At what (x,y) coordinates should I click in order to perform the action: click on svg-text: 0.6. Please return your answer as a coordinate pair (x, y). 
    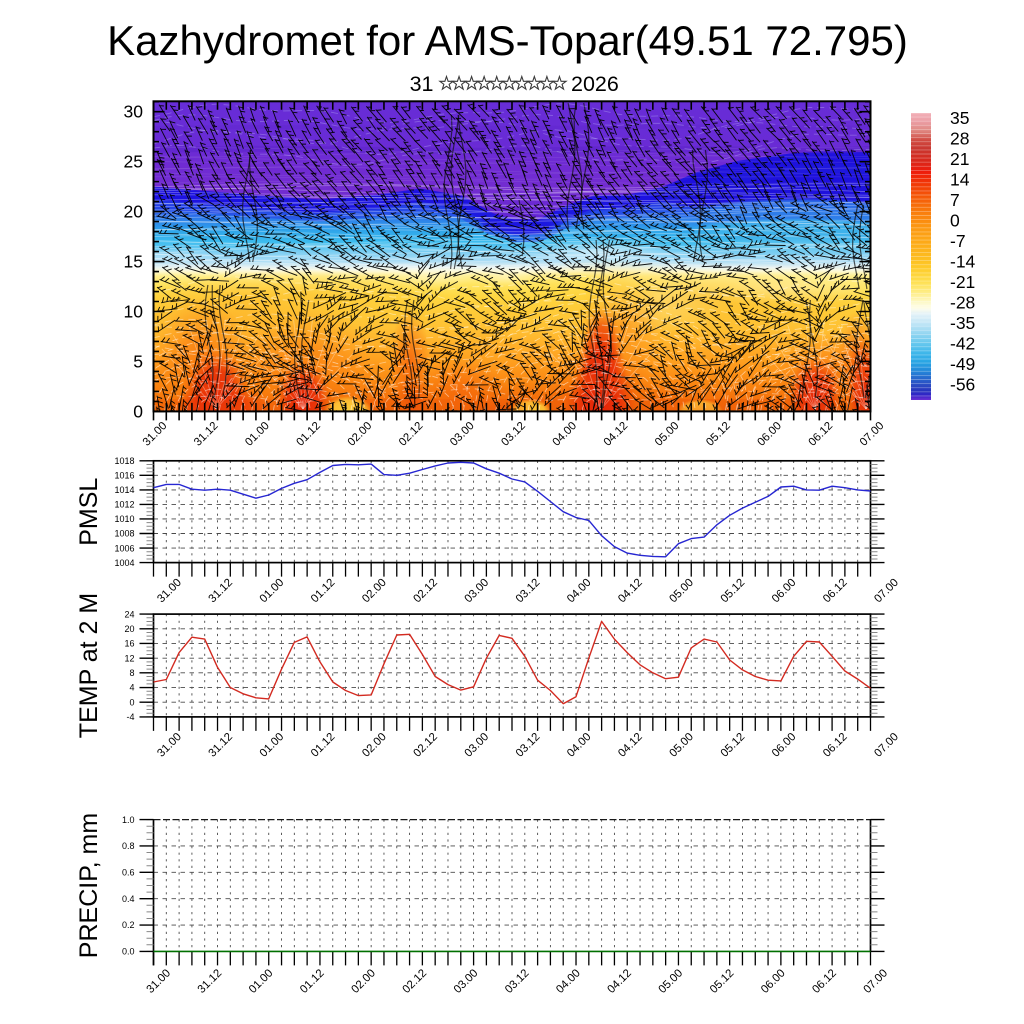
    Looking at the image, I should click on (128, 873).